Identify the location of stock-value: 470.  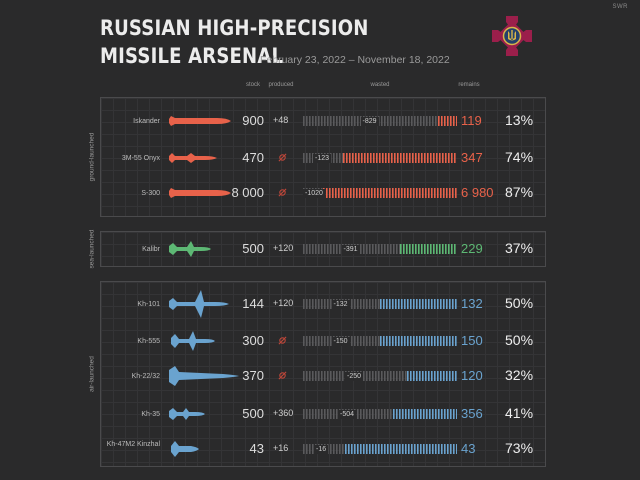
(253, 157).